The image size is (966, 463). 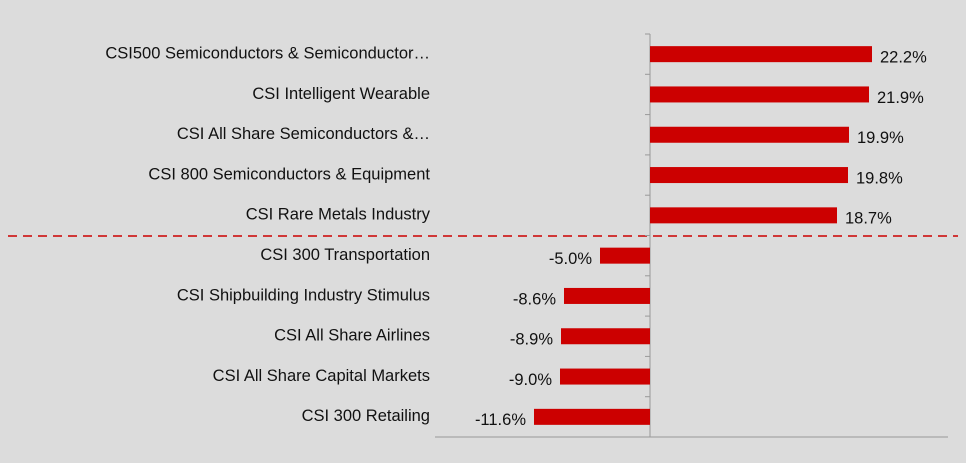 What do you see at coordinates (868, 219) in the screenshot?
I see `value-label: 18.7%` at bounding box center [868, 219].